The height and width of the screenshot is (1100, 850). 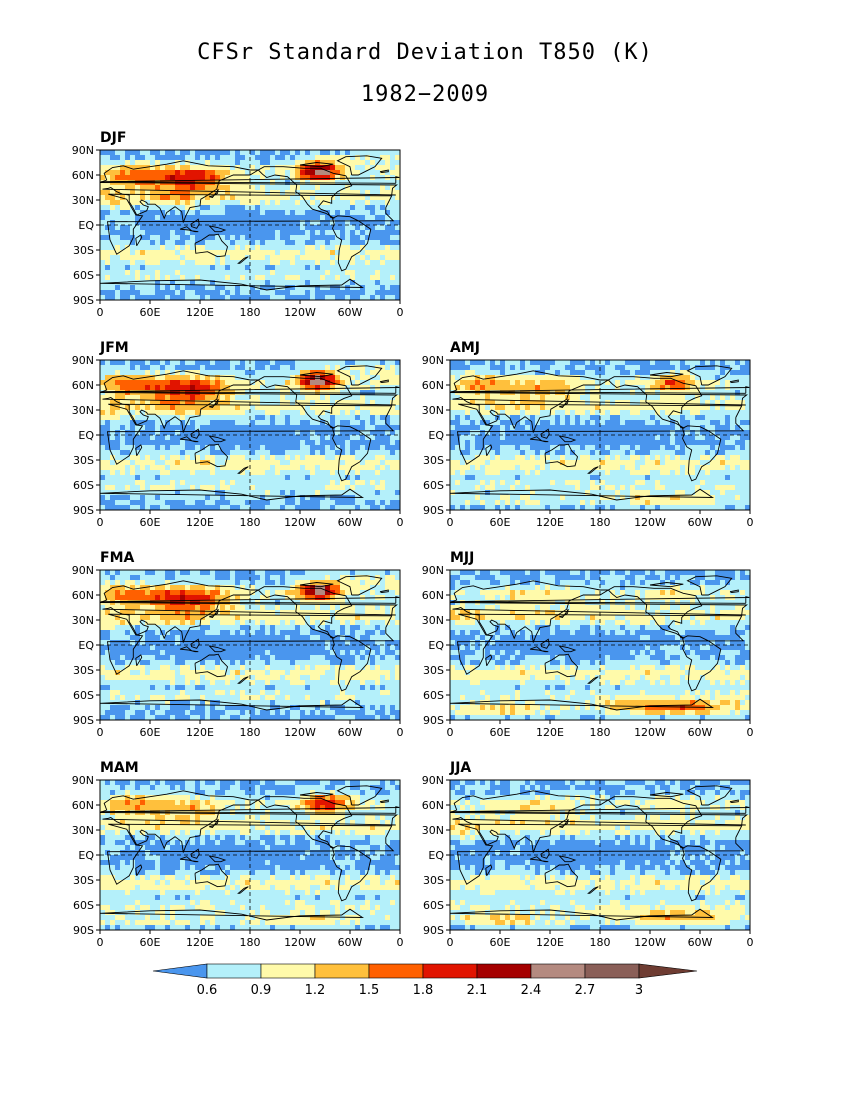 I want to click on panel-title: JFM, so click(x=114, y=348).